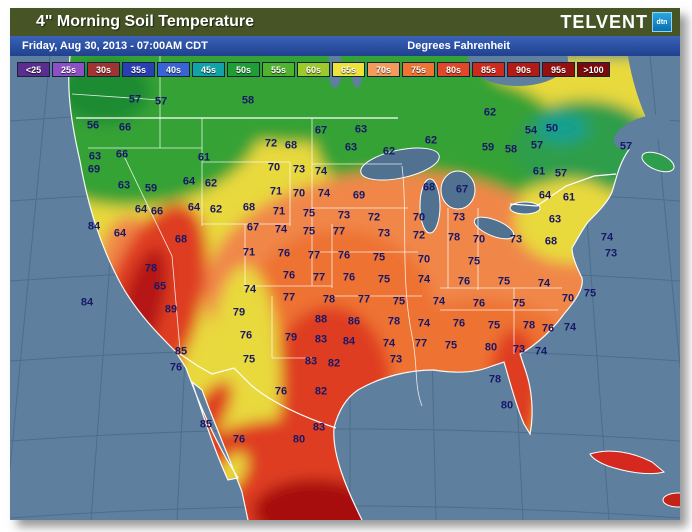  Describe the element at coordinates (171, 309) in the screenshot. I see `temp-label: 89` at that location.